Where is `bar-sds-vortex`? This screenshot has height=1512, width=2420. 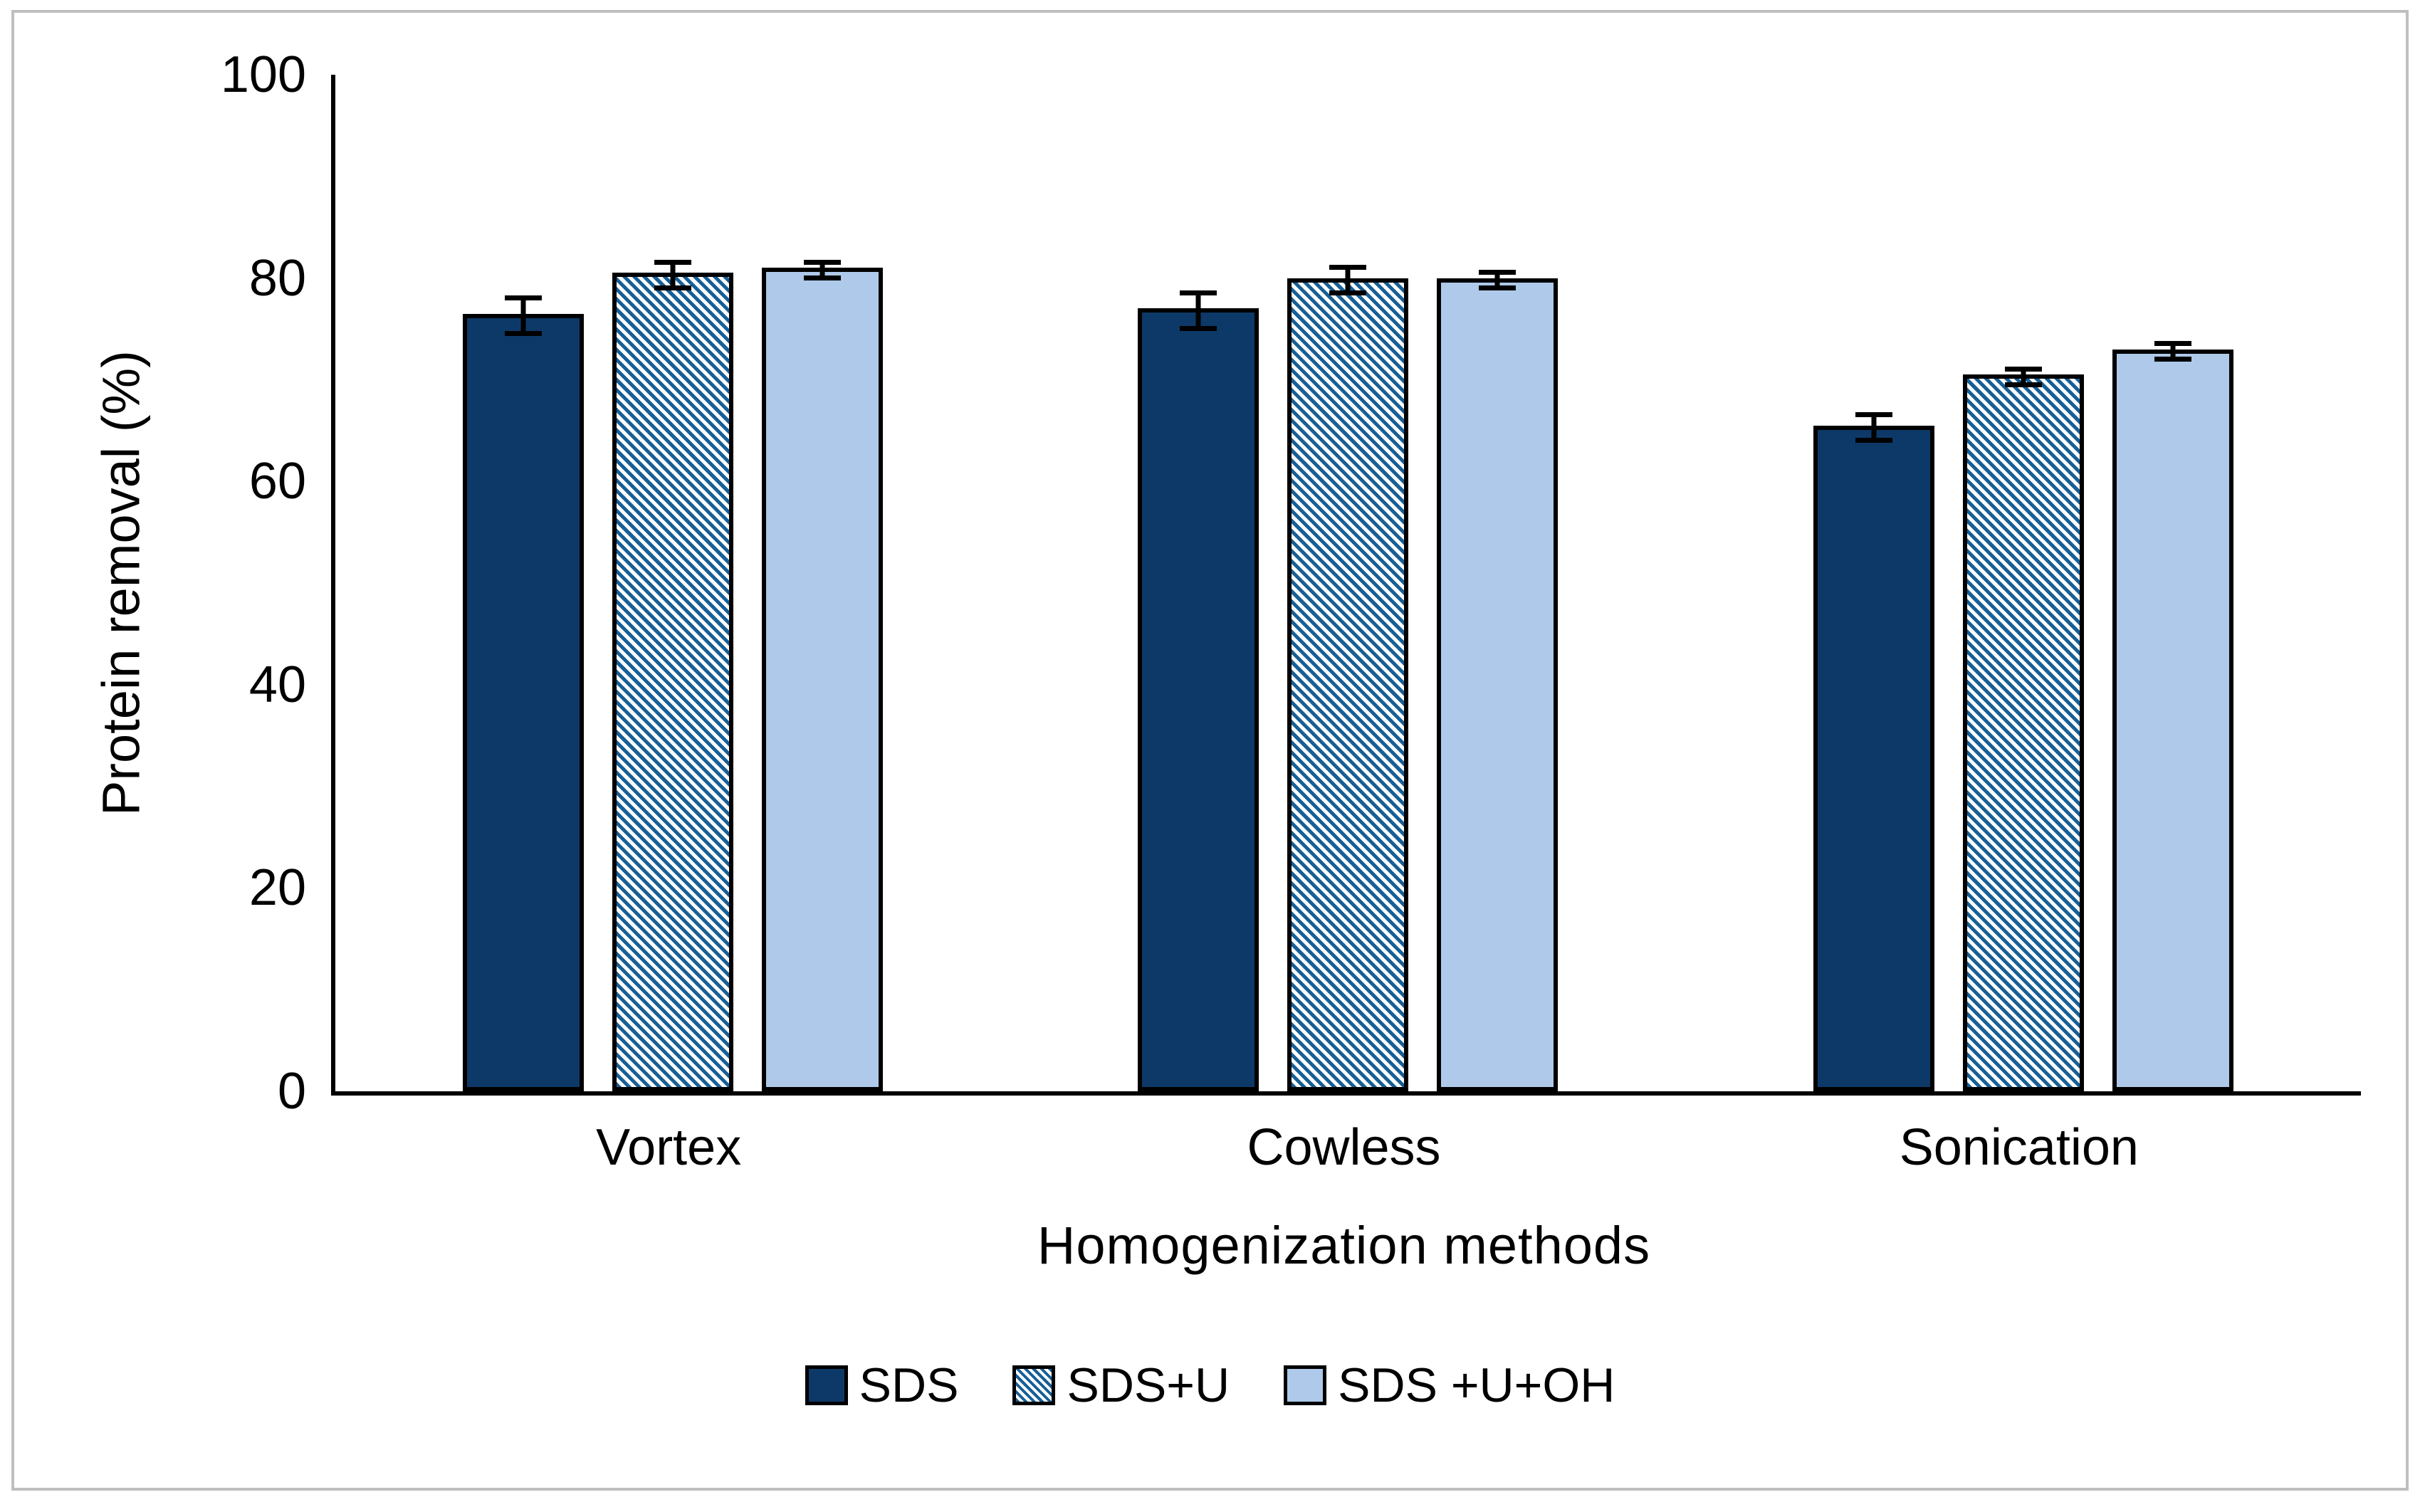 bar-sds-vortex is located at coordinates (524, 693).